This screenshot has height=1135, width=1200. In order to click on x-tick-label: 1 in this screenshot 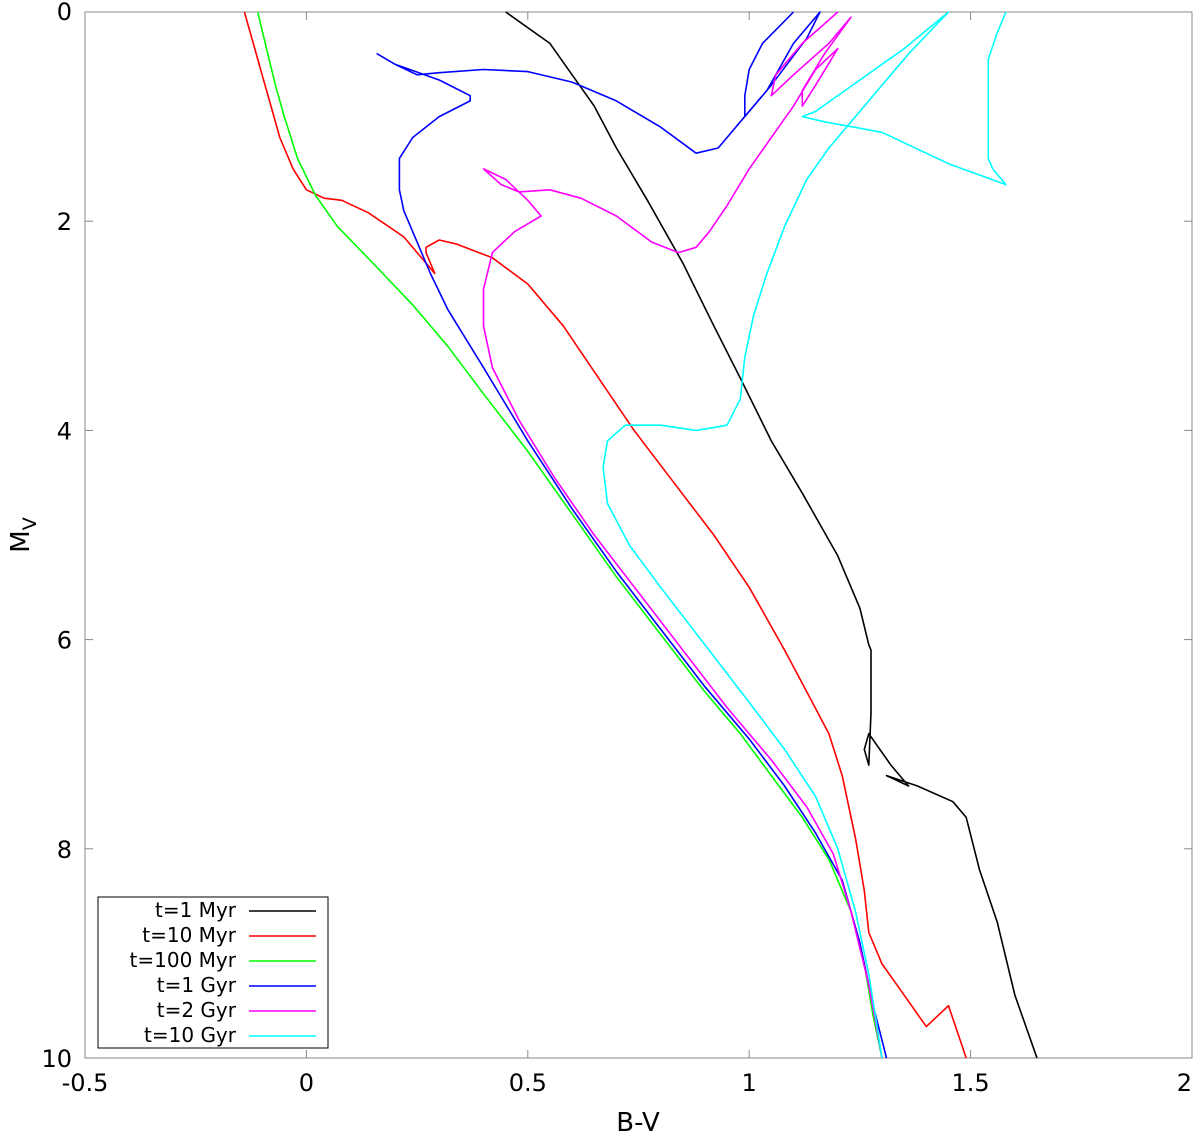, I will do `click(749, 1083)`.